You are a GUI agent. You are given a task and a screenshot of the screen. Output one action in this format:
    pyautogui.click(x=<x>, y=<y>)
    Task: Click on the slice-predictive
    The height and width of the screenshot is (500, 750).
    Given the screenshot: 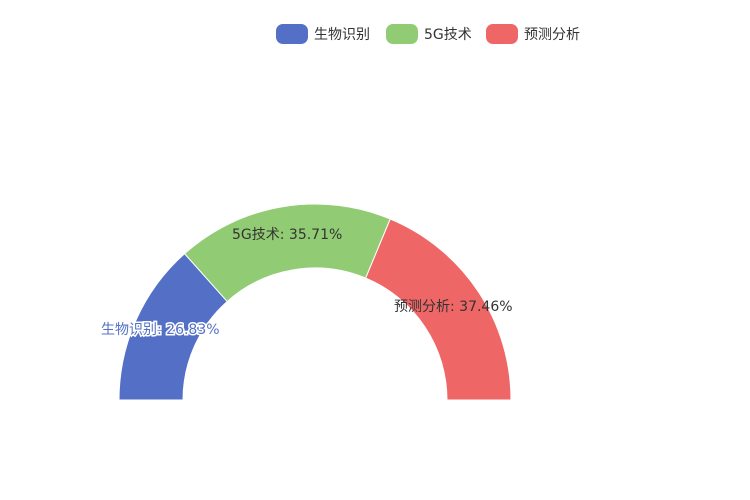 What is the action you would take?
    pyautogui.click(x=438, y=309)
    